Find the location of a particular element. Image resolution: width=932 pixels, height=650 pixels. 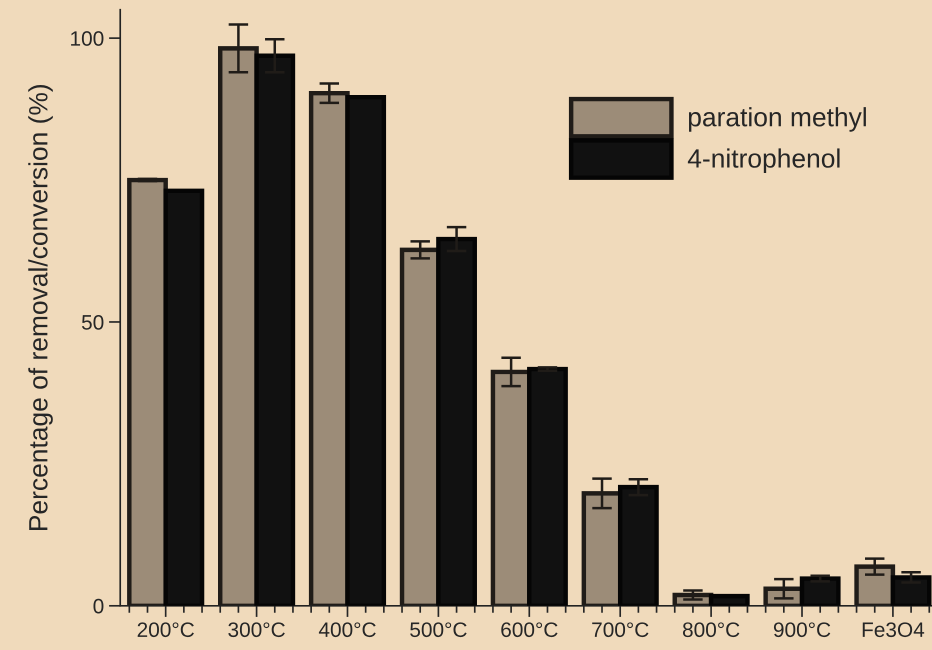

x-tick-label: 400°C is located at coordinates (347, 630).